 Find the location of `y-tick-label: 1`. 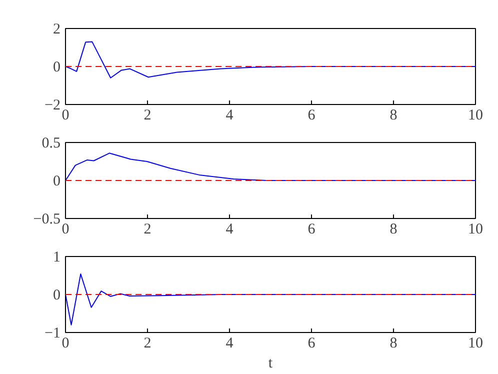

y-tick-label: 1 is located at coordinates (56, 258).